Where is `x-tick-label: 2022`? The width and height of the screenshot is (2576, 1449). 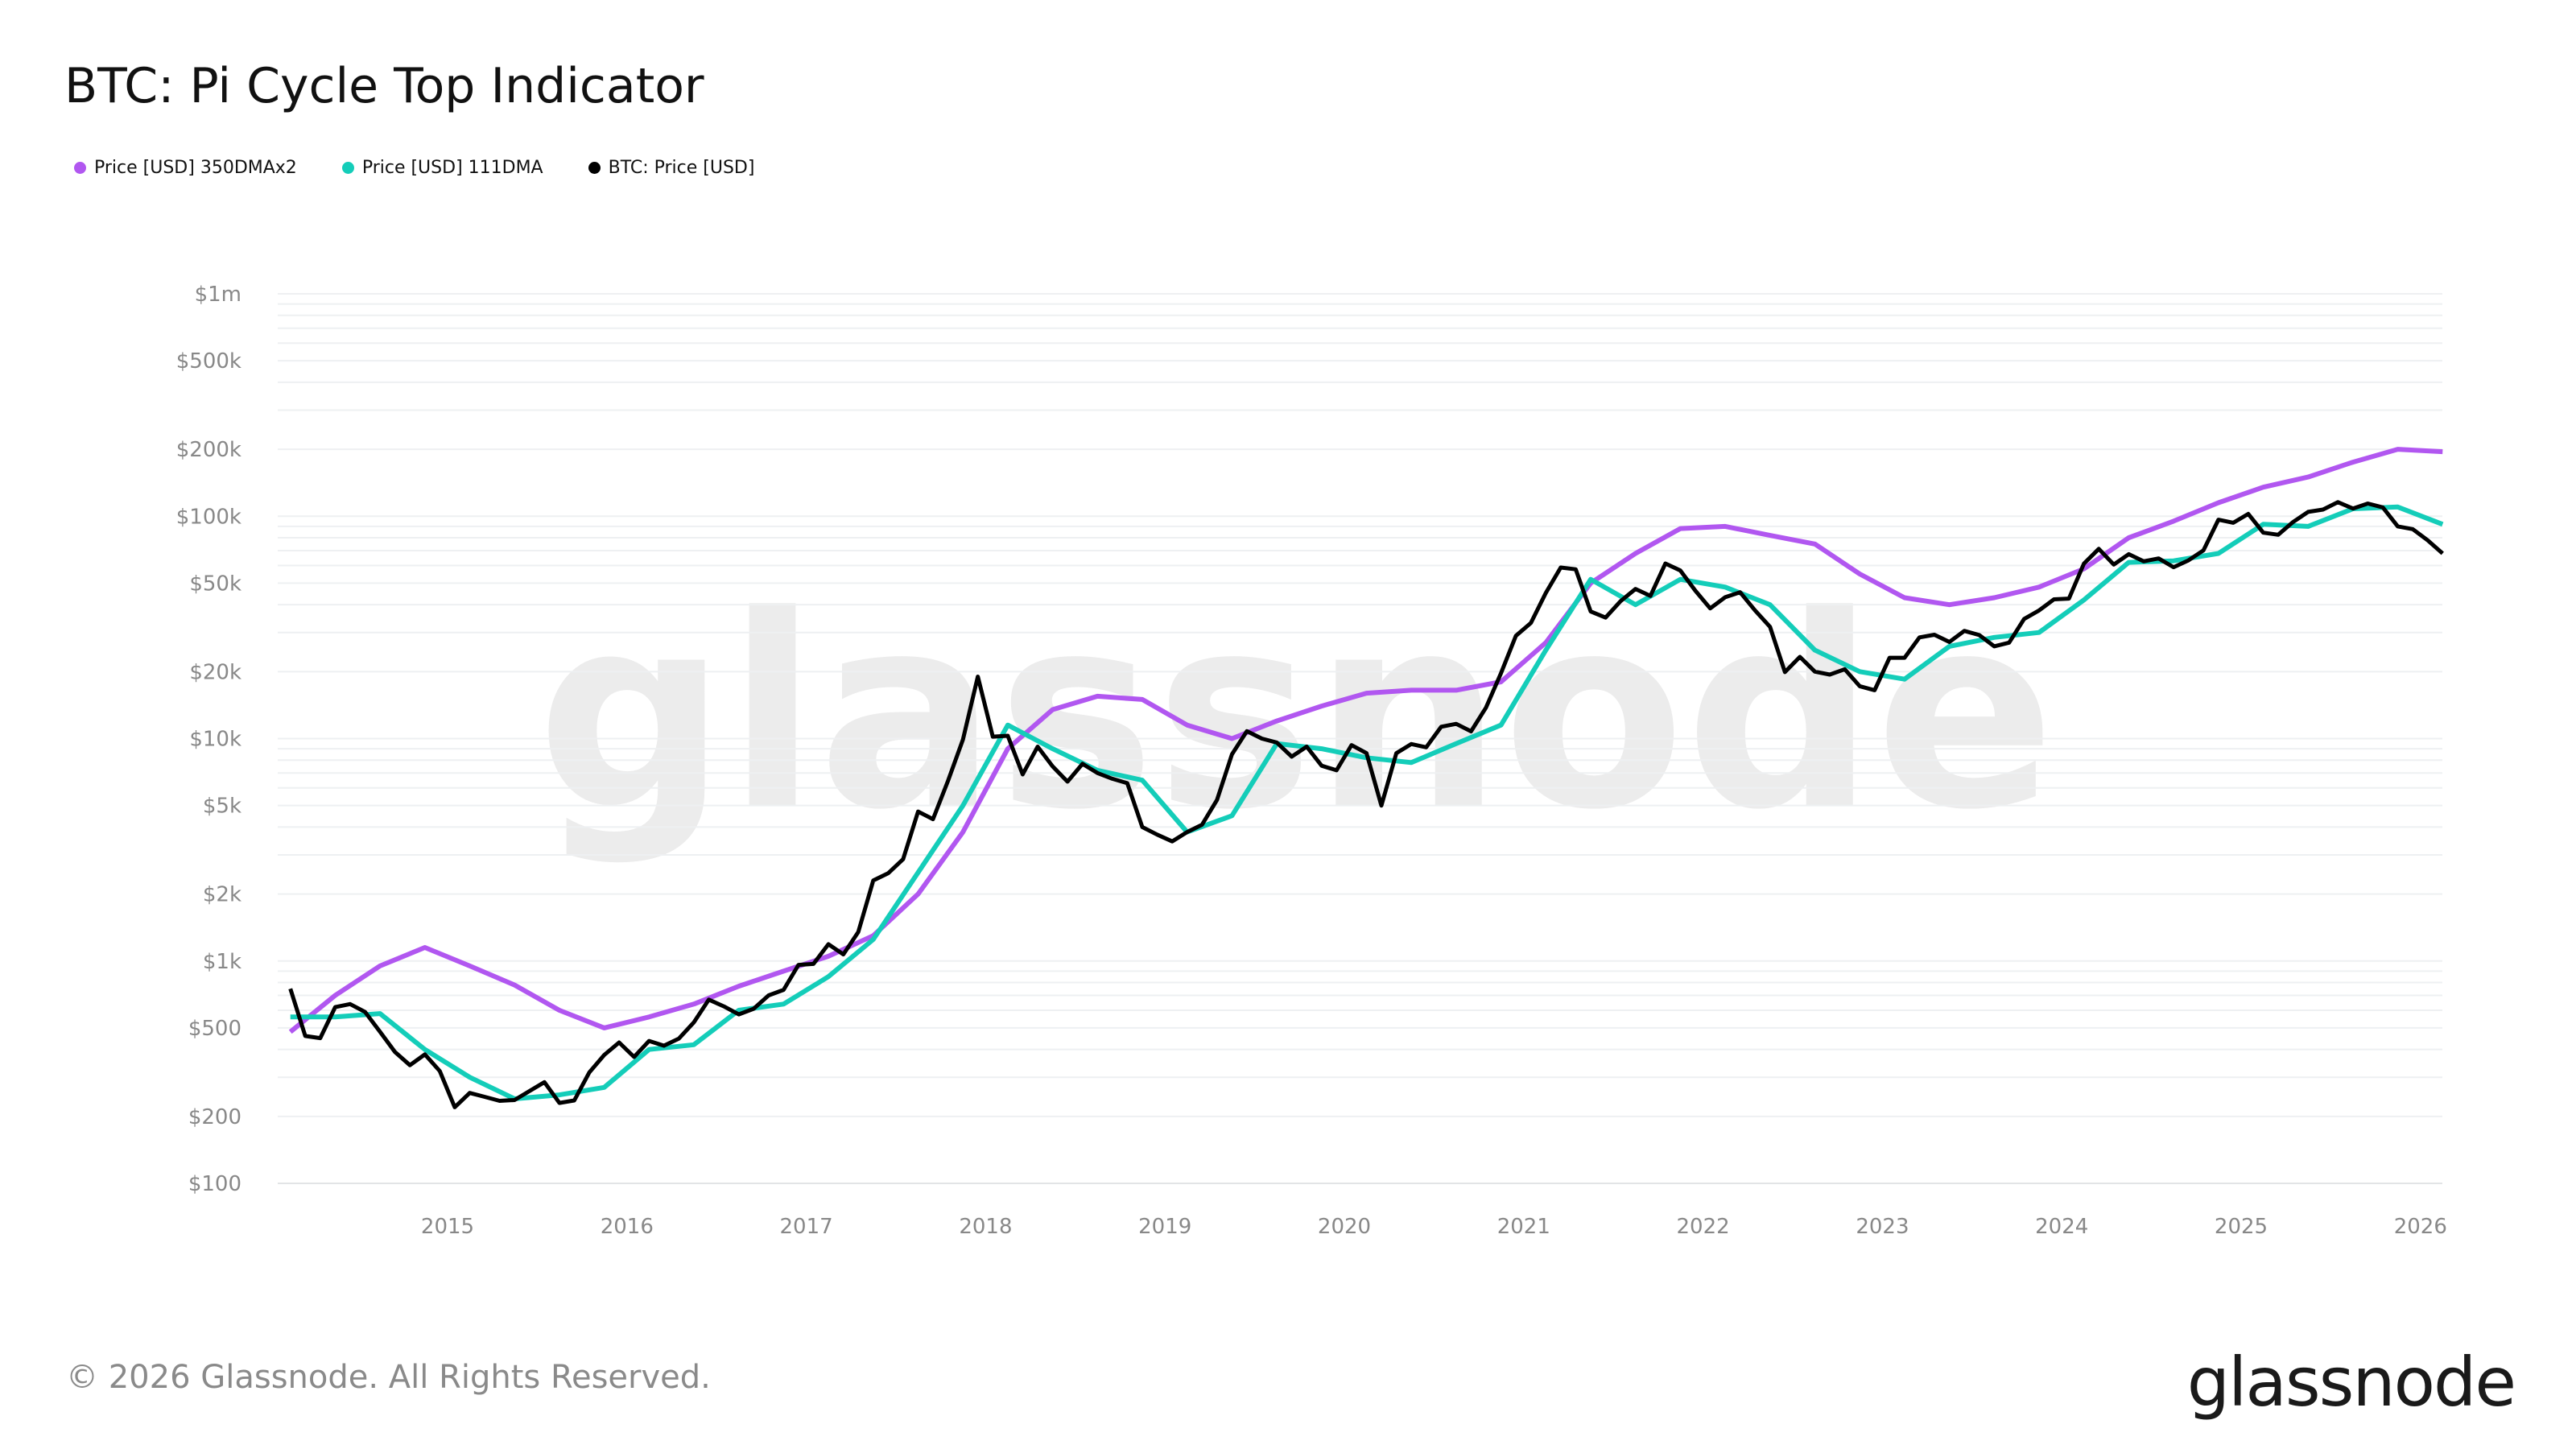
x-tick-label: 2022 is located at coordinates (1703, 1227).